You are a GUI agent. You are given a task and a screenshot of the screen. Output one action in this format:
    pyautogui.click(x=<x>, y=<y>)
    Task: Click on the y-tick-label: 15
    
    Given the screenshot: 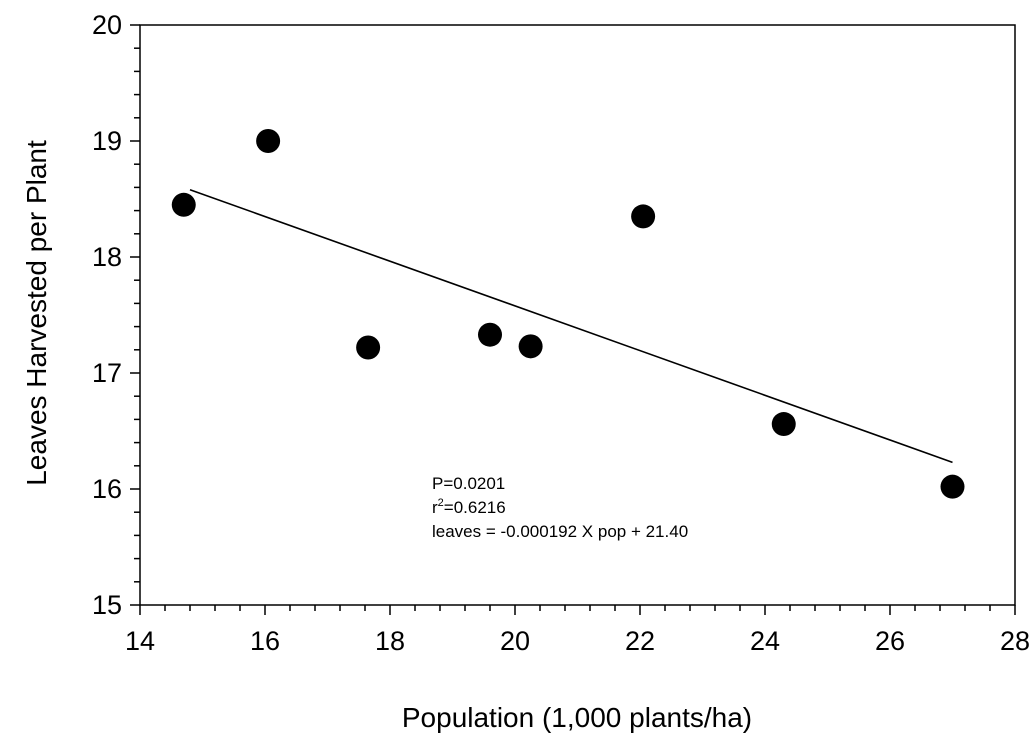 What is the action you would take?
    pyautogui.click(x=107, y=605)
    